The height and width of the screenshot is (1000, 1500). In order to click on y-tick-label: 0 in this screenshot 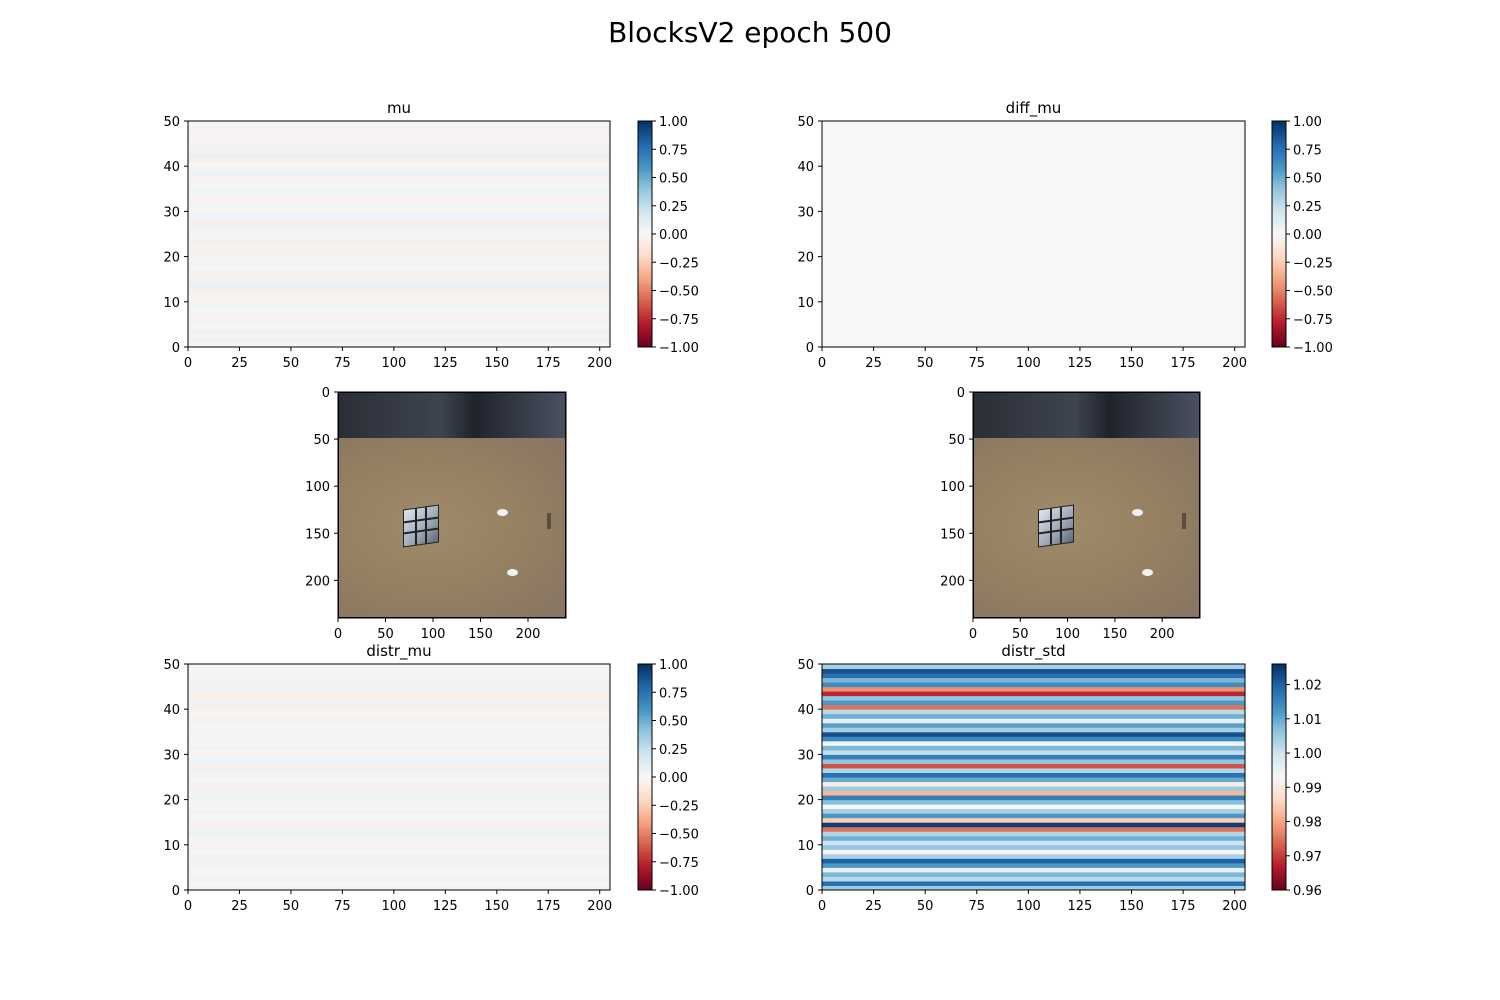, I will do `click(810, 891)`.